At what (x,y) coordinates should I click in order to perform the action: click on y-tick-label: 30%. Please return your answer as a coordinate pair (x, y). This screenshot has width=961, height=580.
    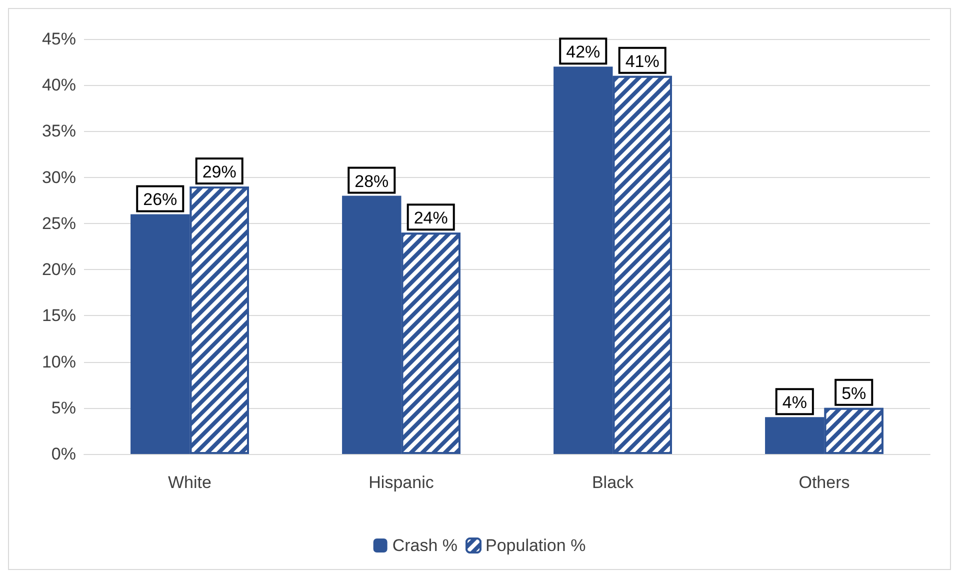
    Looking at the image, I should click on (59, 177).